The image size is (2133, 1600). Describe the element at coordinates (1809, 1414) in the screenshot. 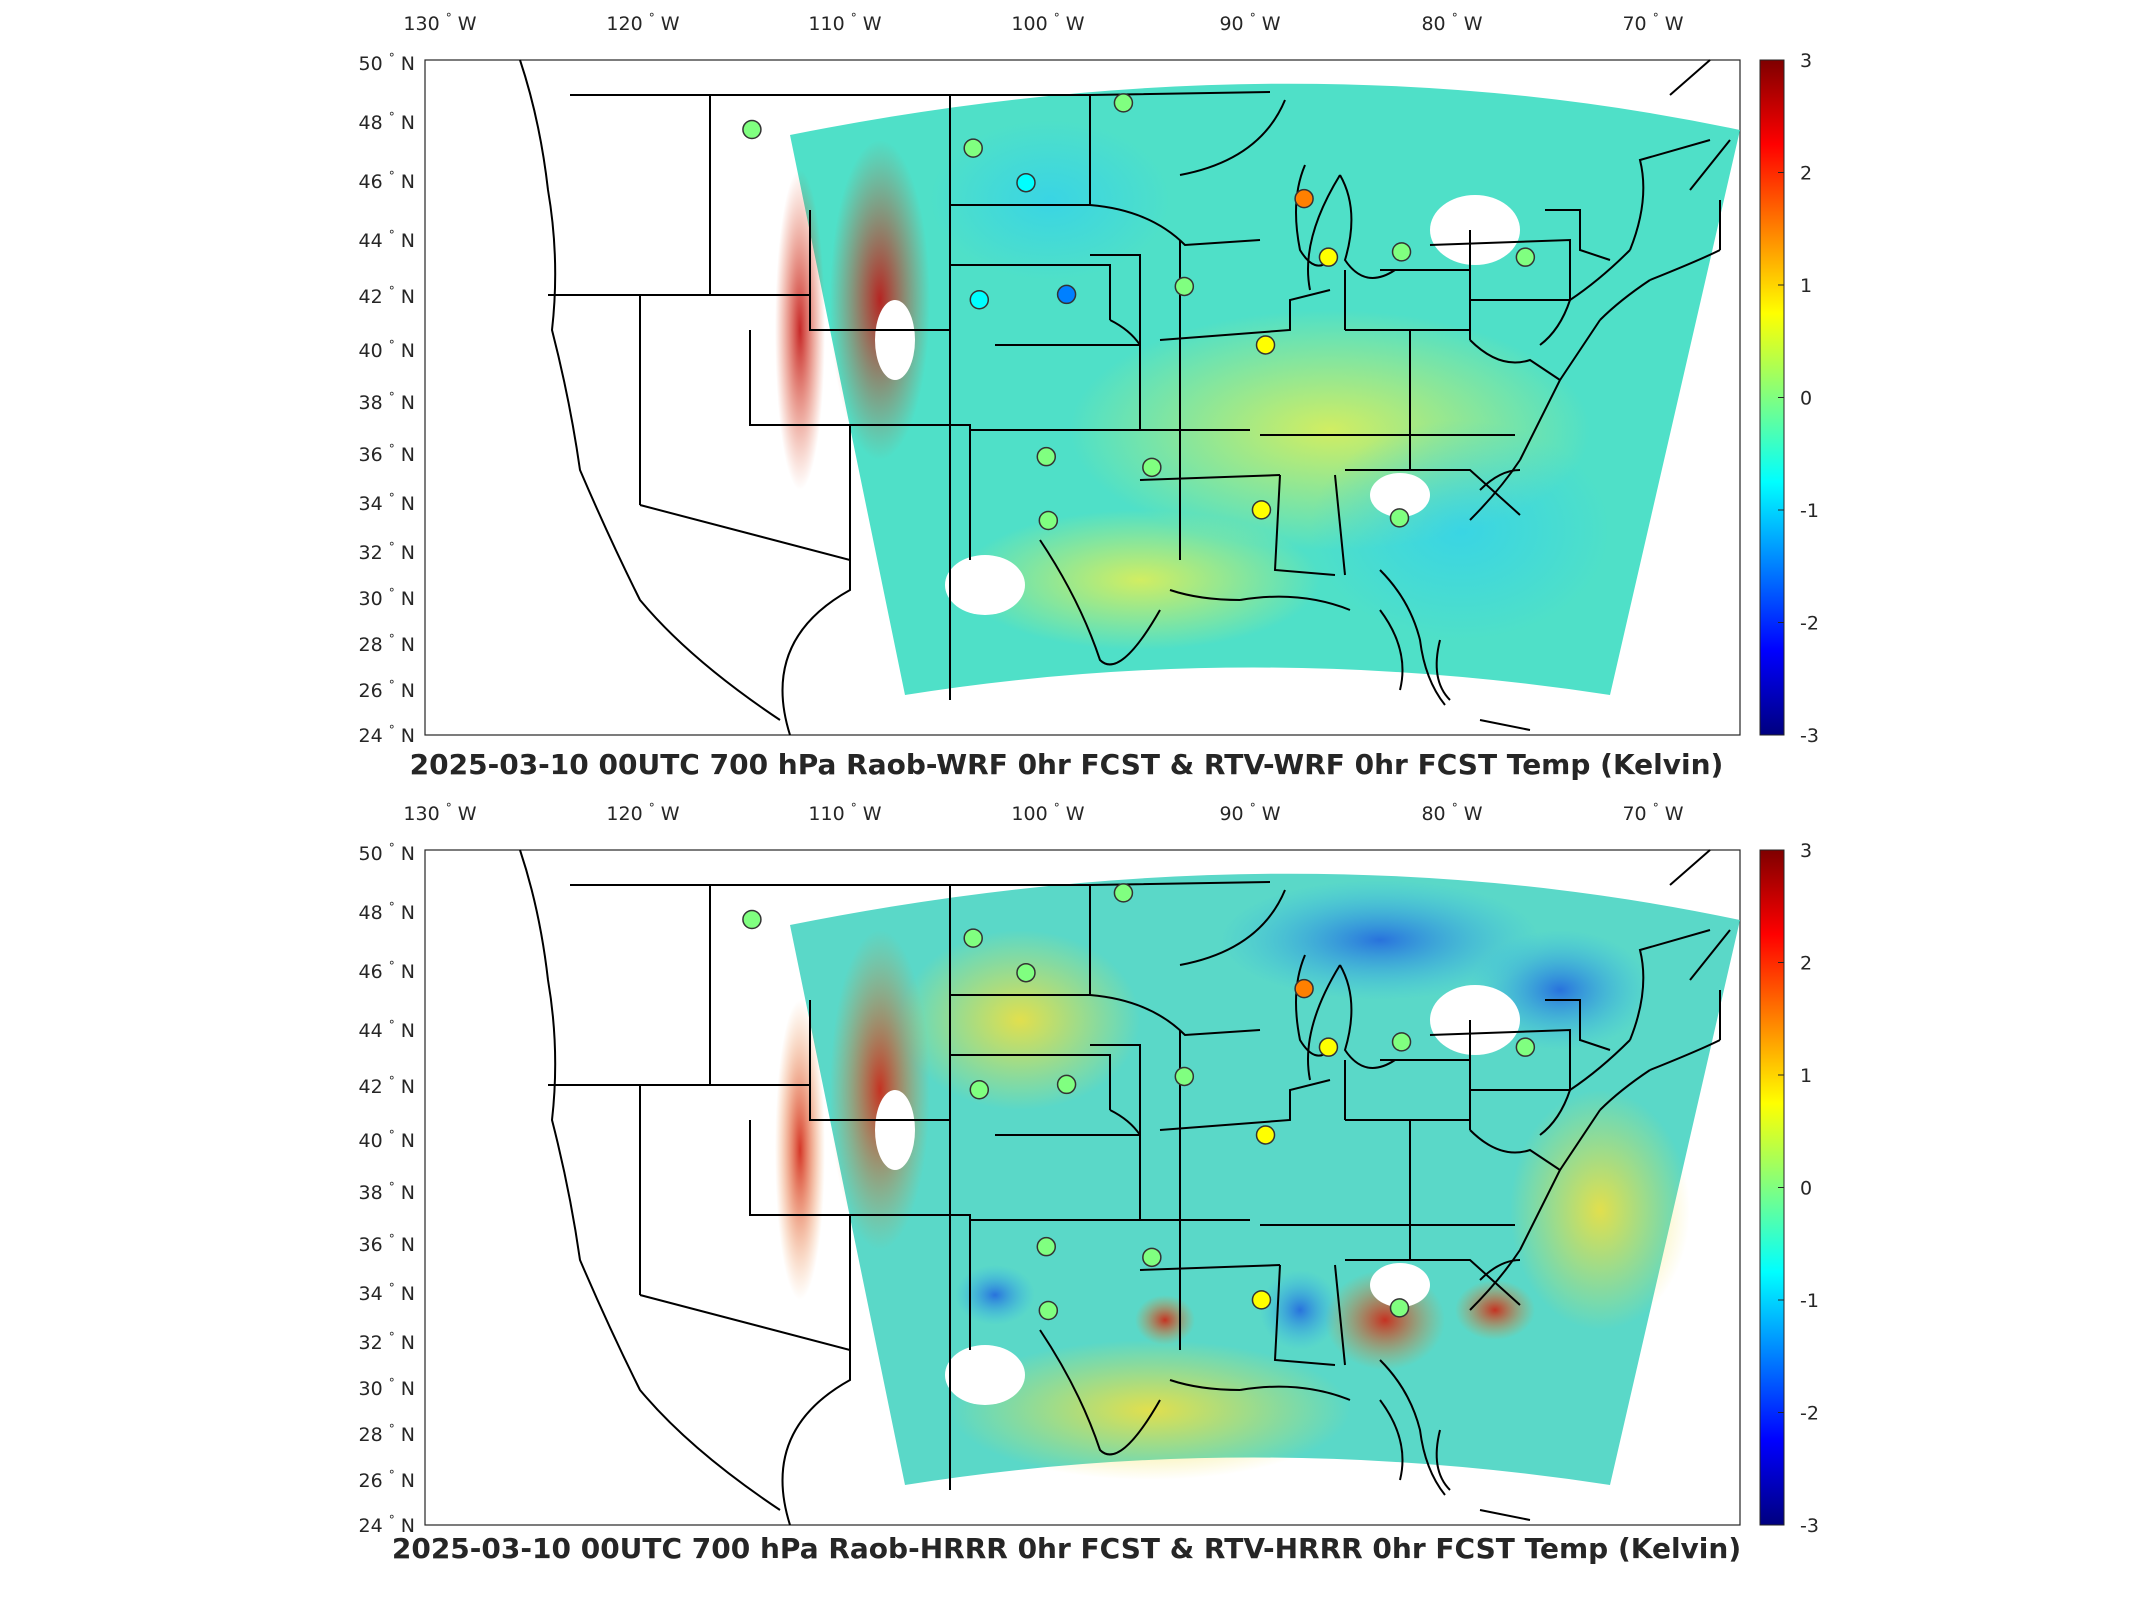

I see `colorbar-tick-label: -2` at that location.